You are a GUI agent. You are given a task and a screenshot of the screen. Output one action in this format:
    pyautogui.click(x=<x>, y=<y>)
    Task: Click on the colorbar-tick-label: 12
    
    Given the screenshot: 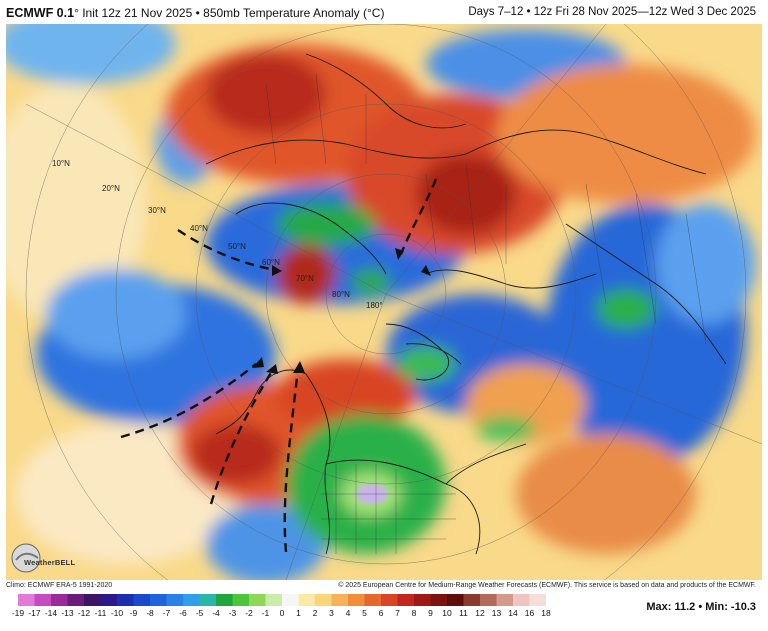 What is the action you would take?
    pyautogui.click(x=480, y=613)
    